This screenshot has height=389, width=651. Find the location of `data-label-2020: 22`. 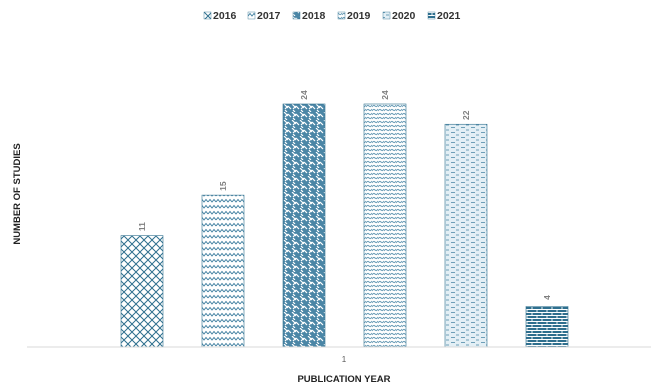

data-label-2020: 22 is located at coordinates (466, 115).